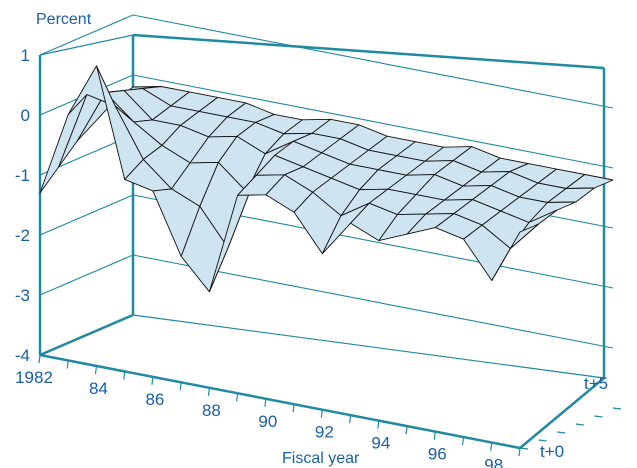  I want to click on depth-axis, so click(562, 413).